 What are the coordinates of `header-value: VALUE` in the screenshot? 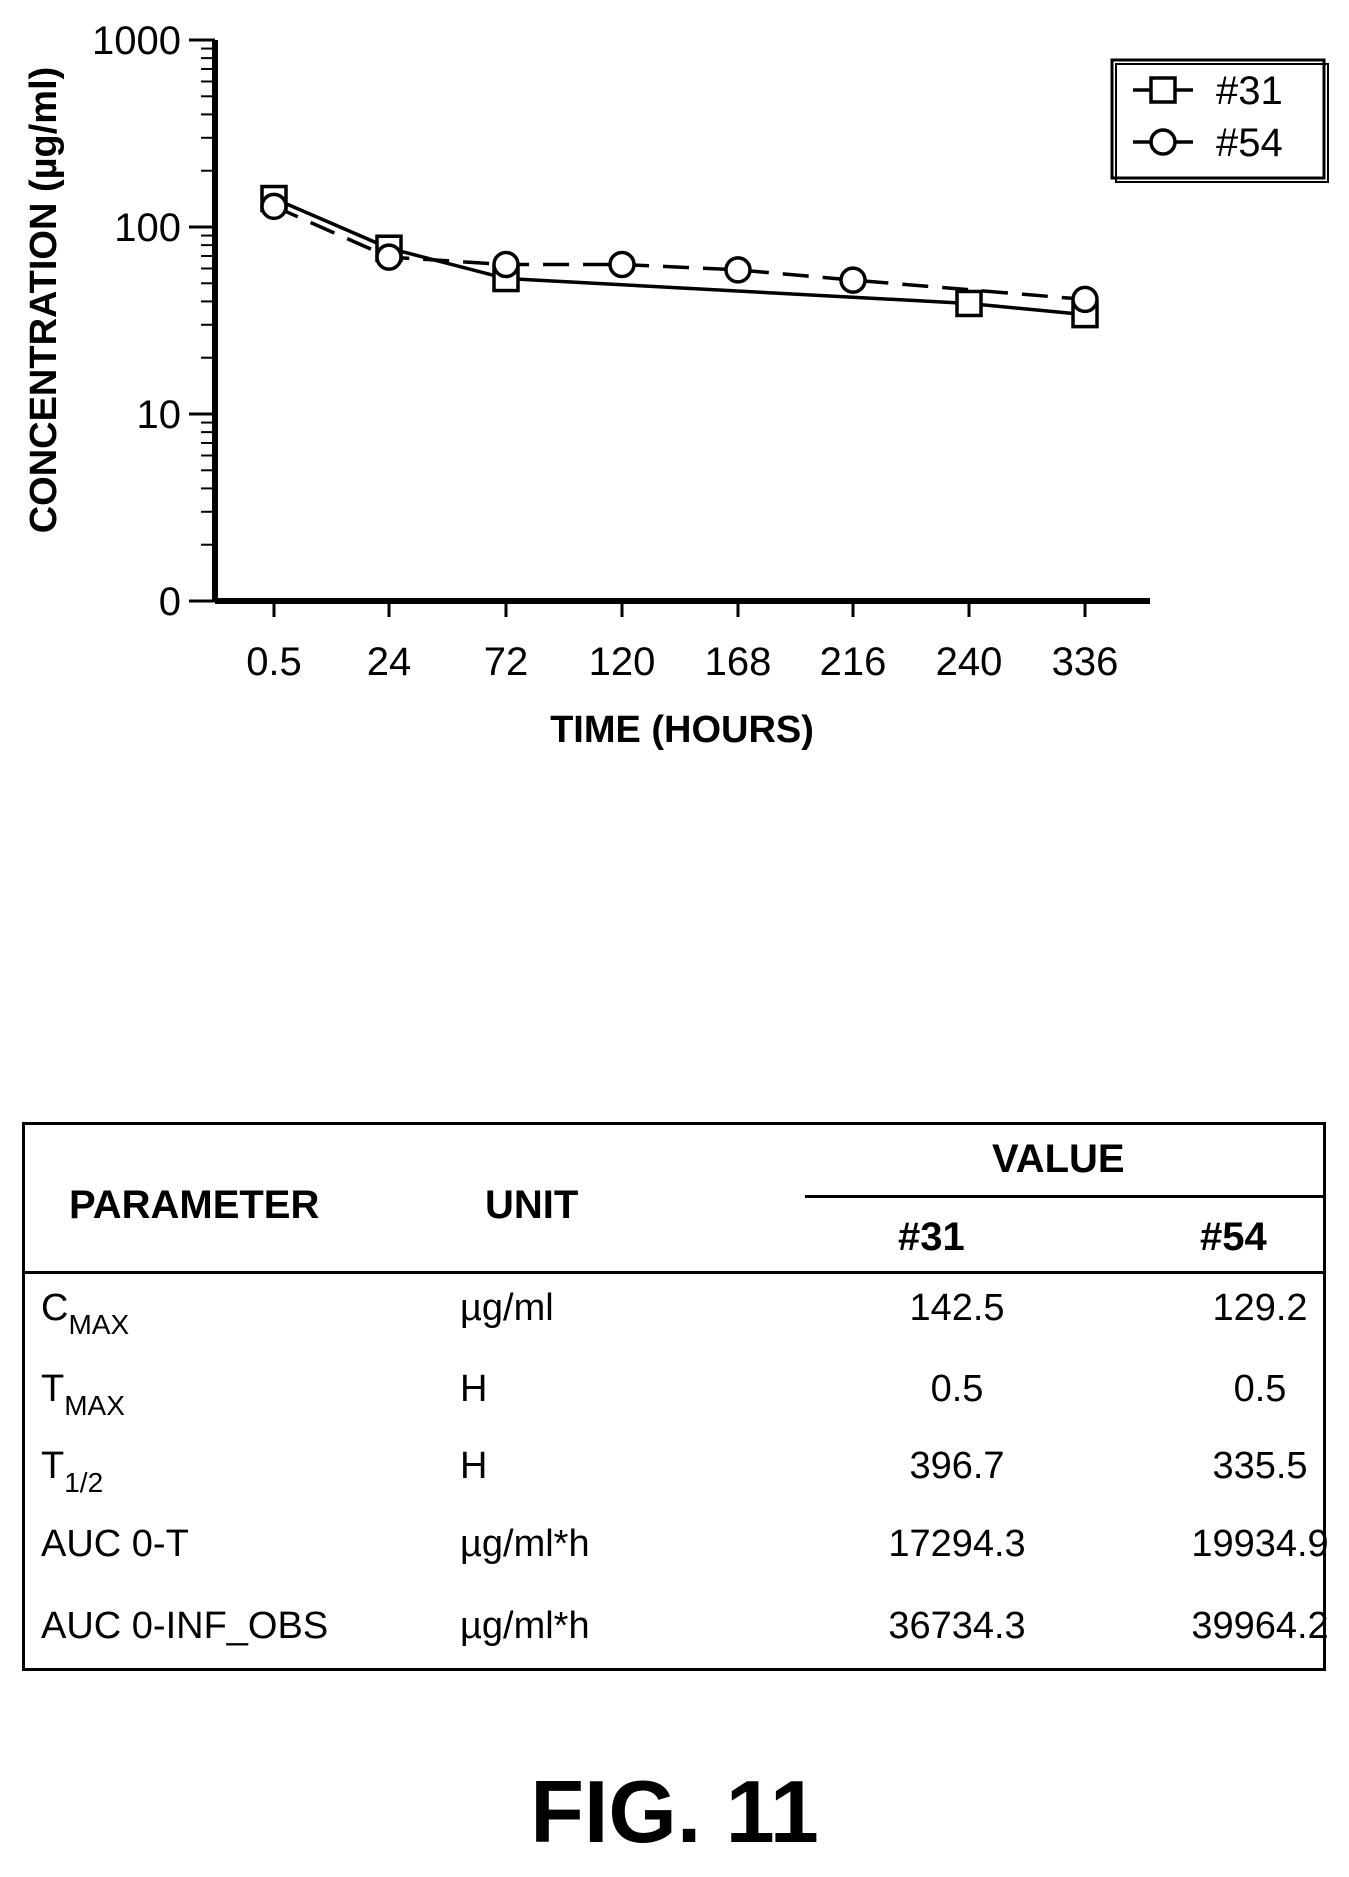 It's located at (1058, 1159).